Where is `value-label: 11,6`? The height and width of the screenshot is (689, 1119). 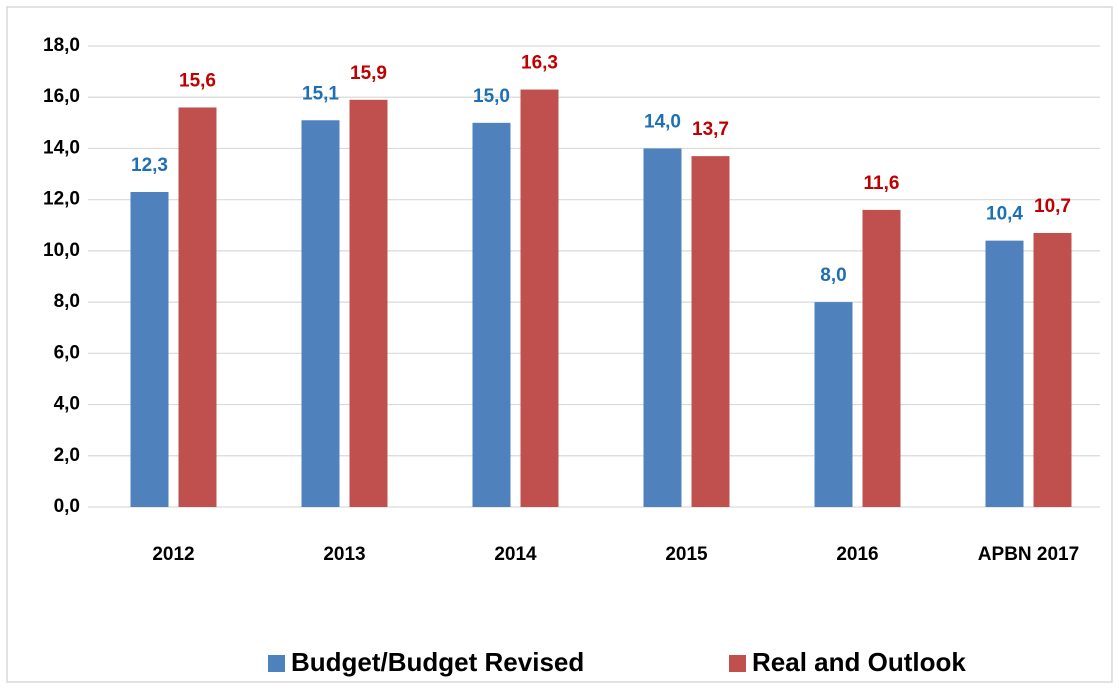 value-label: 11,6 is located at coordinates (882, 183).